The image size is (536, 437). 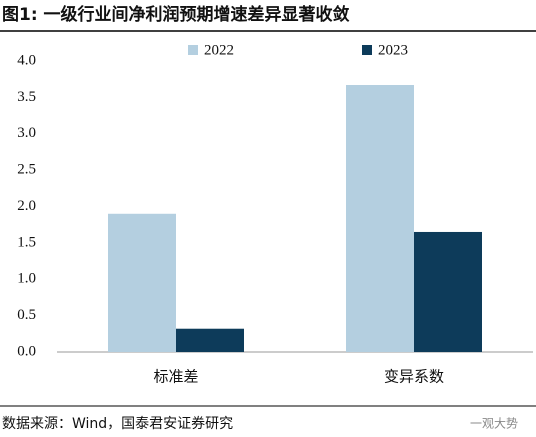 What do you see at coordinates (26, 97) in the screenshot?
I see `y-tick-label: 3.5` at bounding box center [26, 97].